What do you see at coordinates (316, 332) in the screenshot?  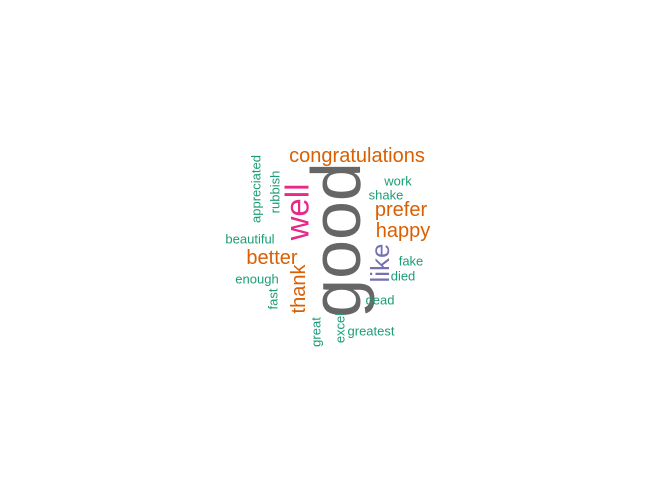 I see `word-great: great` at bounding box center [316, 332].